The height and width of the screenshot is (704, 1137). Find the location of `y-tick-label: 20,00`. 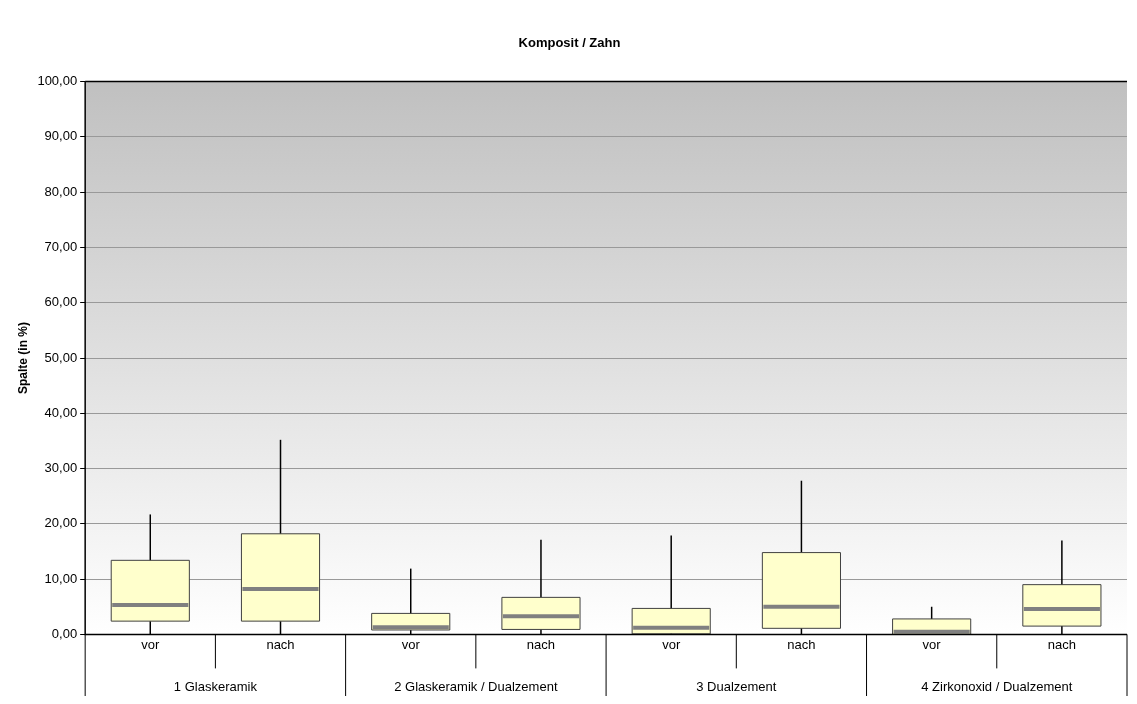

y-tick-label: 20,00 is located at coordinates (61, 523).